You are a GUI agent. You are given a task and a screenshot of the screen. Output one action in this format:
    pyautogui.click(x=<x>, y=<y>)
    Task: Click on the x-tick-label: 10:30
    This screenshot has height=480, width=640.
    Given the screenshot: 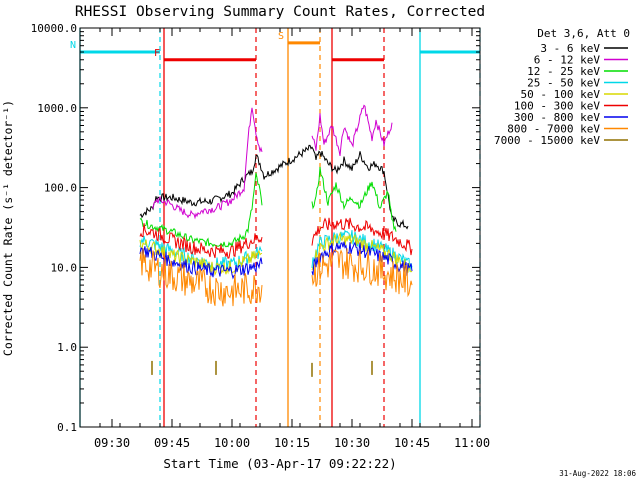 What is the action you would take?
    pyautogui.click(x=352, y=443)
    